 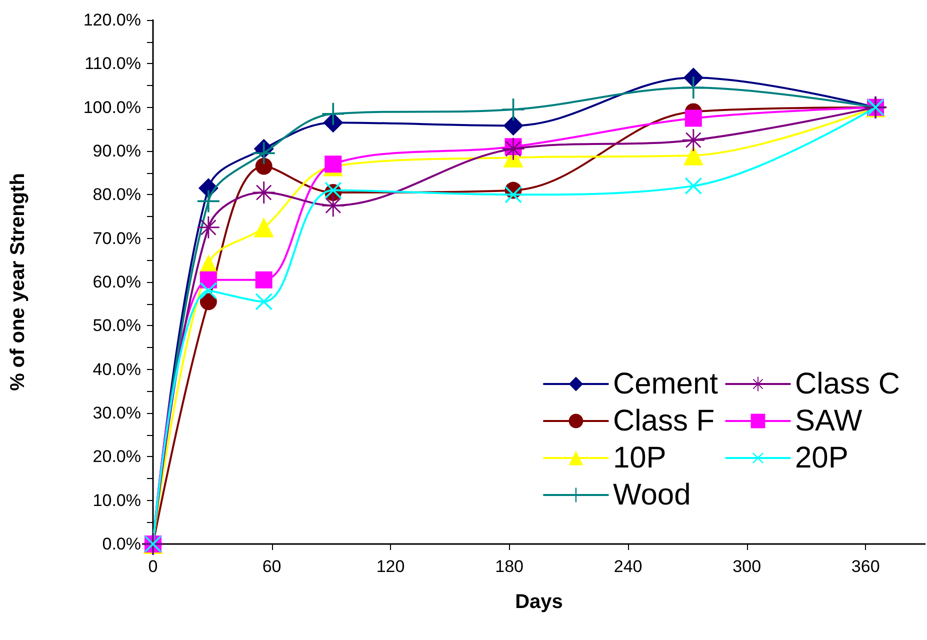 What do you see at coordinates (116, 369) in the screenshot?
I see `y-tick-label: 40.0%` at bounding box center [116, 369].